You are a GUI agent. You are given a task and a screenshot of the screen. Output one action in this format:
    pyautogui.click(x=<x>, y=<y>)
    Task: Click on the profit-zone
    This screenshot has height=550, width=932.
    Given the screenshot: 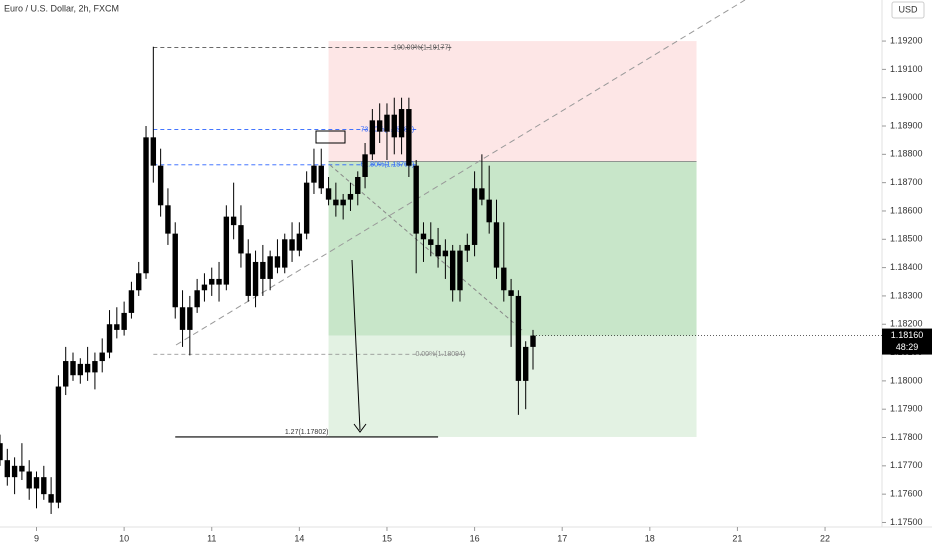 What is the action you would take?
    pyautogui.click(x=512, y=248)
    